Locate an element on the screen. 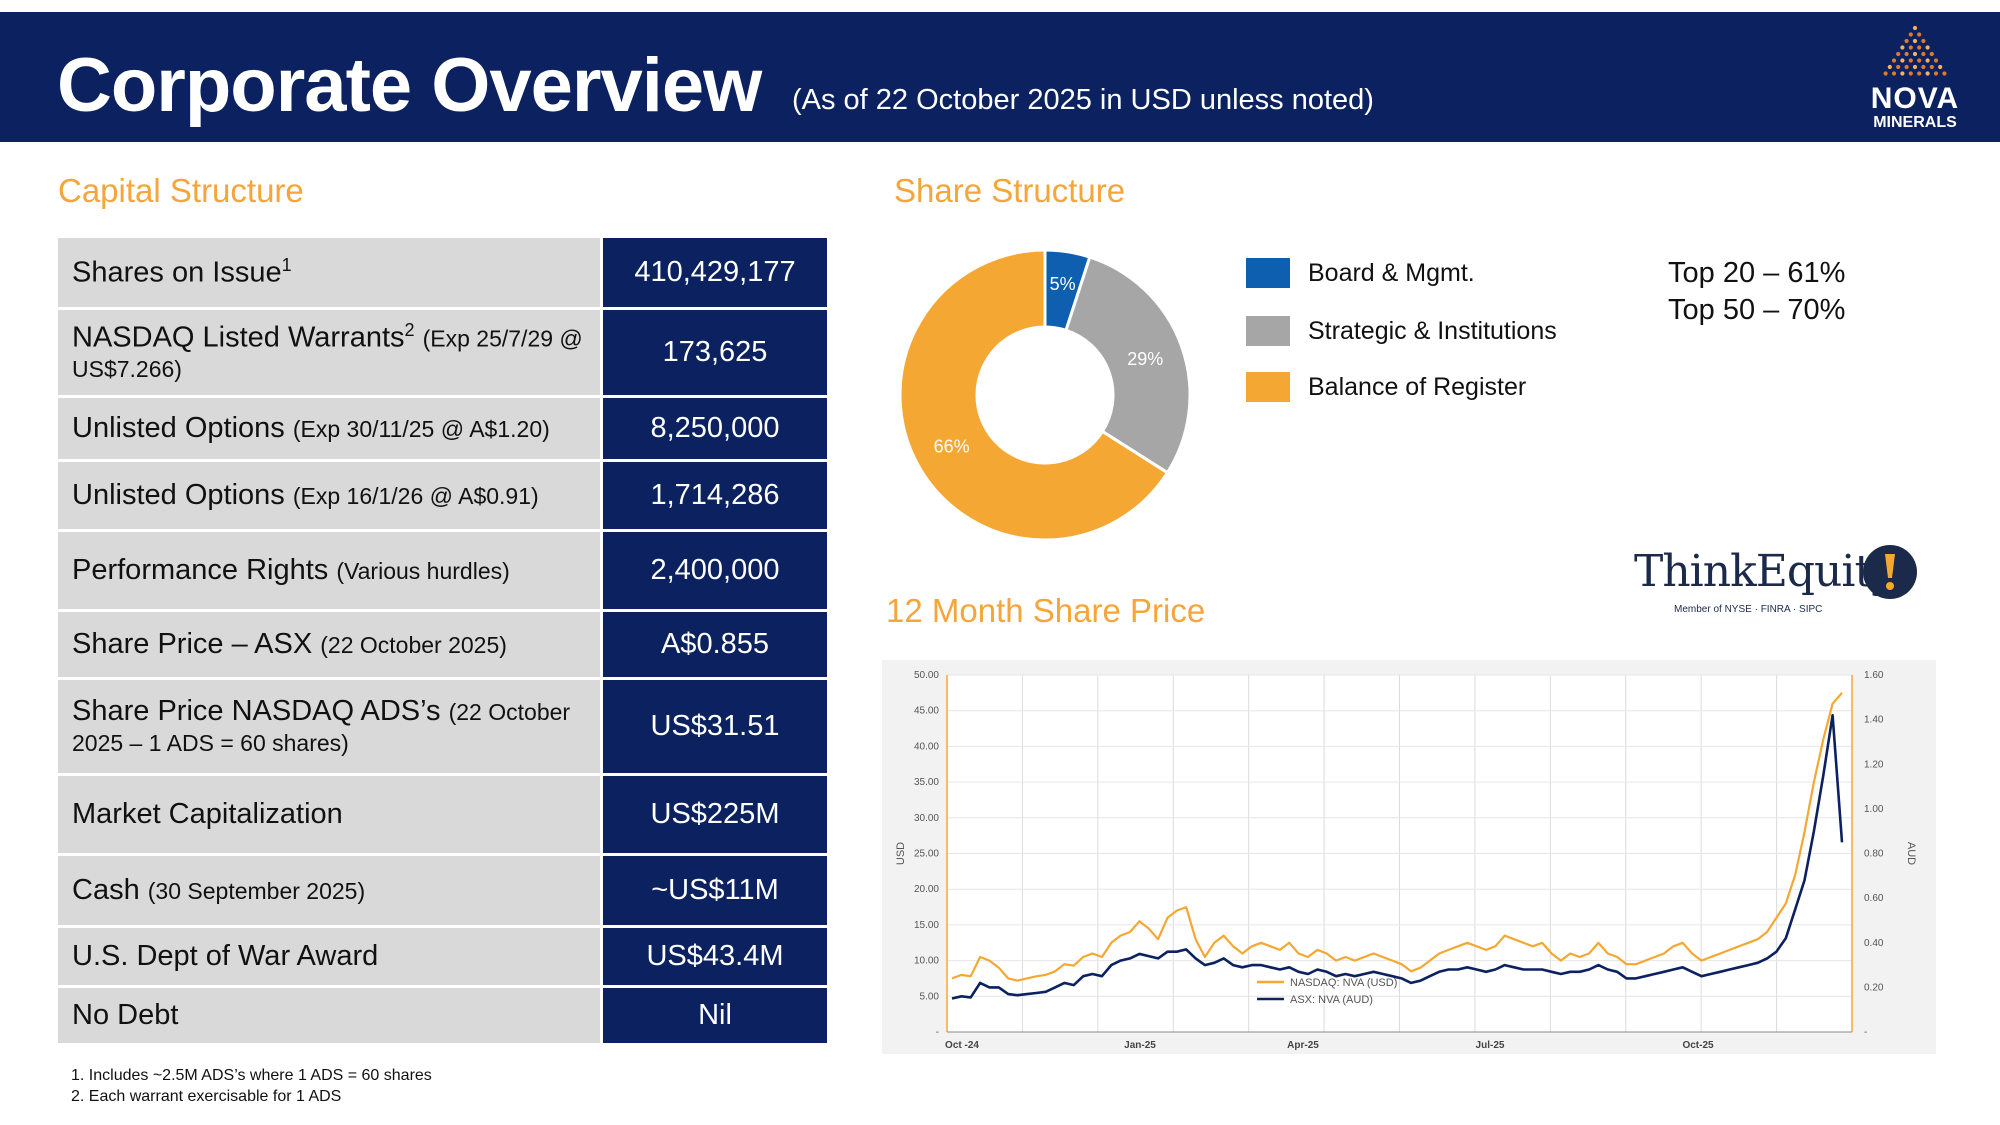 Image resolution: width=2000 pixels, height=1125 pixels. slice-label: 29% is located at coordinates (1145, 359).